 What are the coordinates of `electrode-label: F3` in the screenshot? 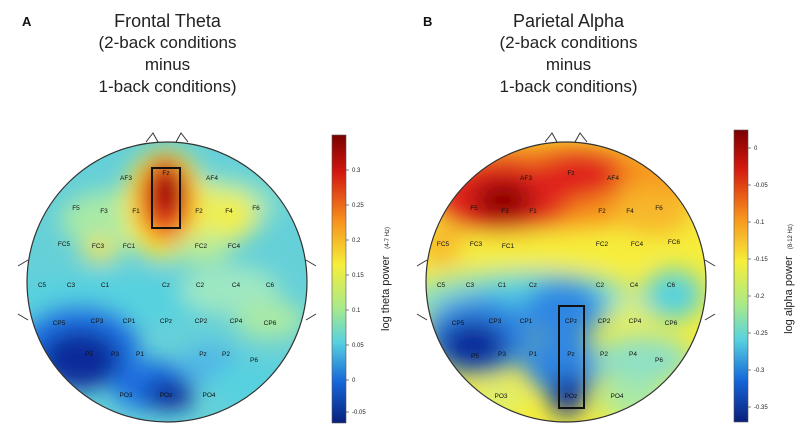 It's located at (505, 211).